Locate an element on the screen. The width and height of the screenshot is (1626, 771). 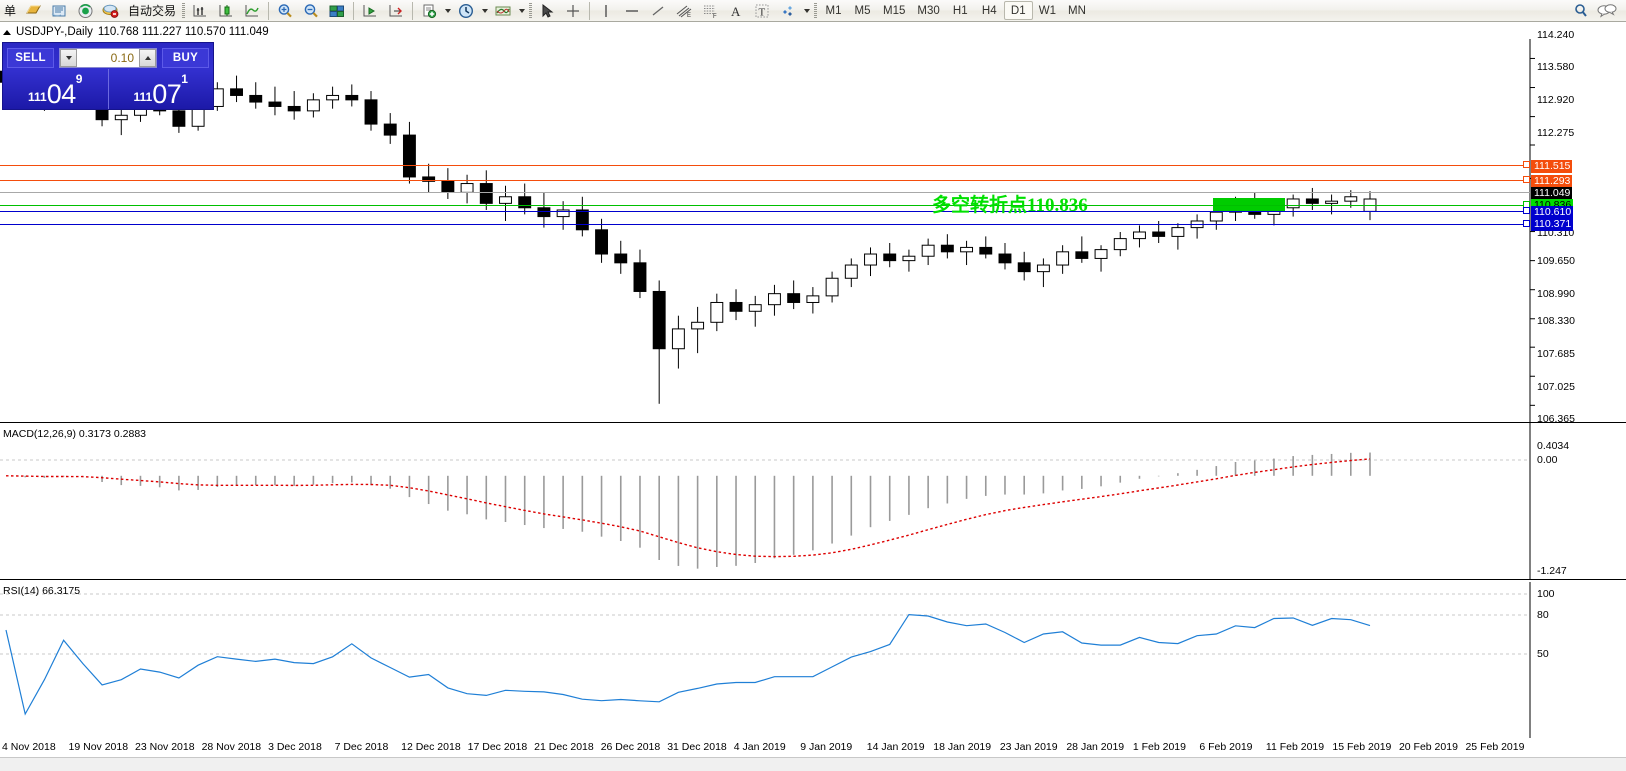
buy-price-main: 07 is located at coordinates (167, 94).